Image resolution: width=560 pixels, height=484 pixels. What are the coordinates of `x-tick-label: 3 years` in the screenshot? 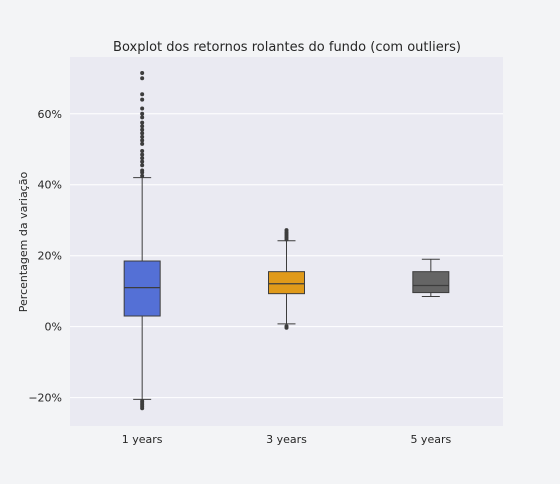 It's located at (286, 439).